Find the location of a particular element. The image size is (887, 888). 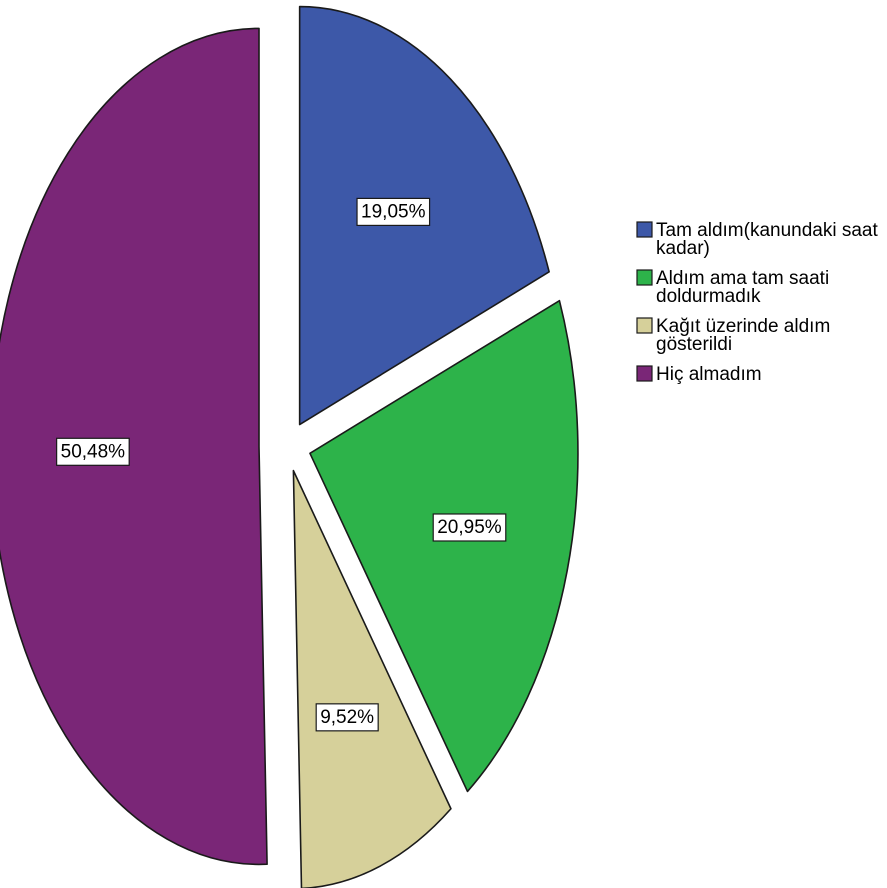

legend-item-aldim-ama-tam-saati-doldurmadik: Aldım ama tam saati doldurmadık is located at coordinates (732, 287).